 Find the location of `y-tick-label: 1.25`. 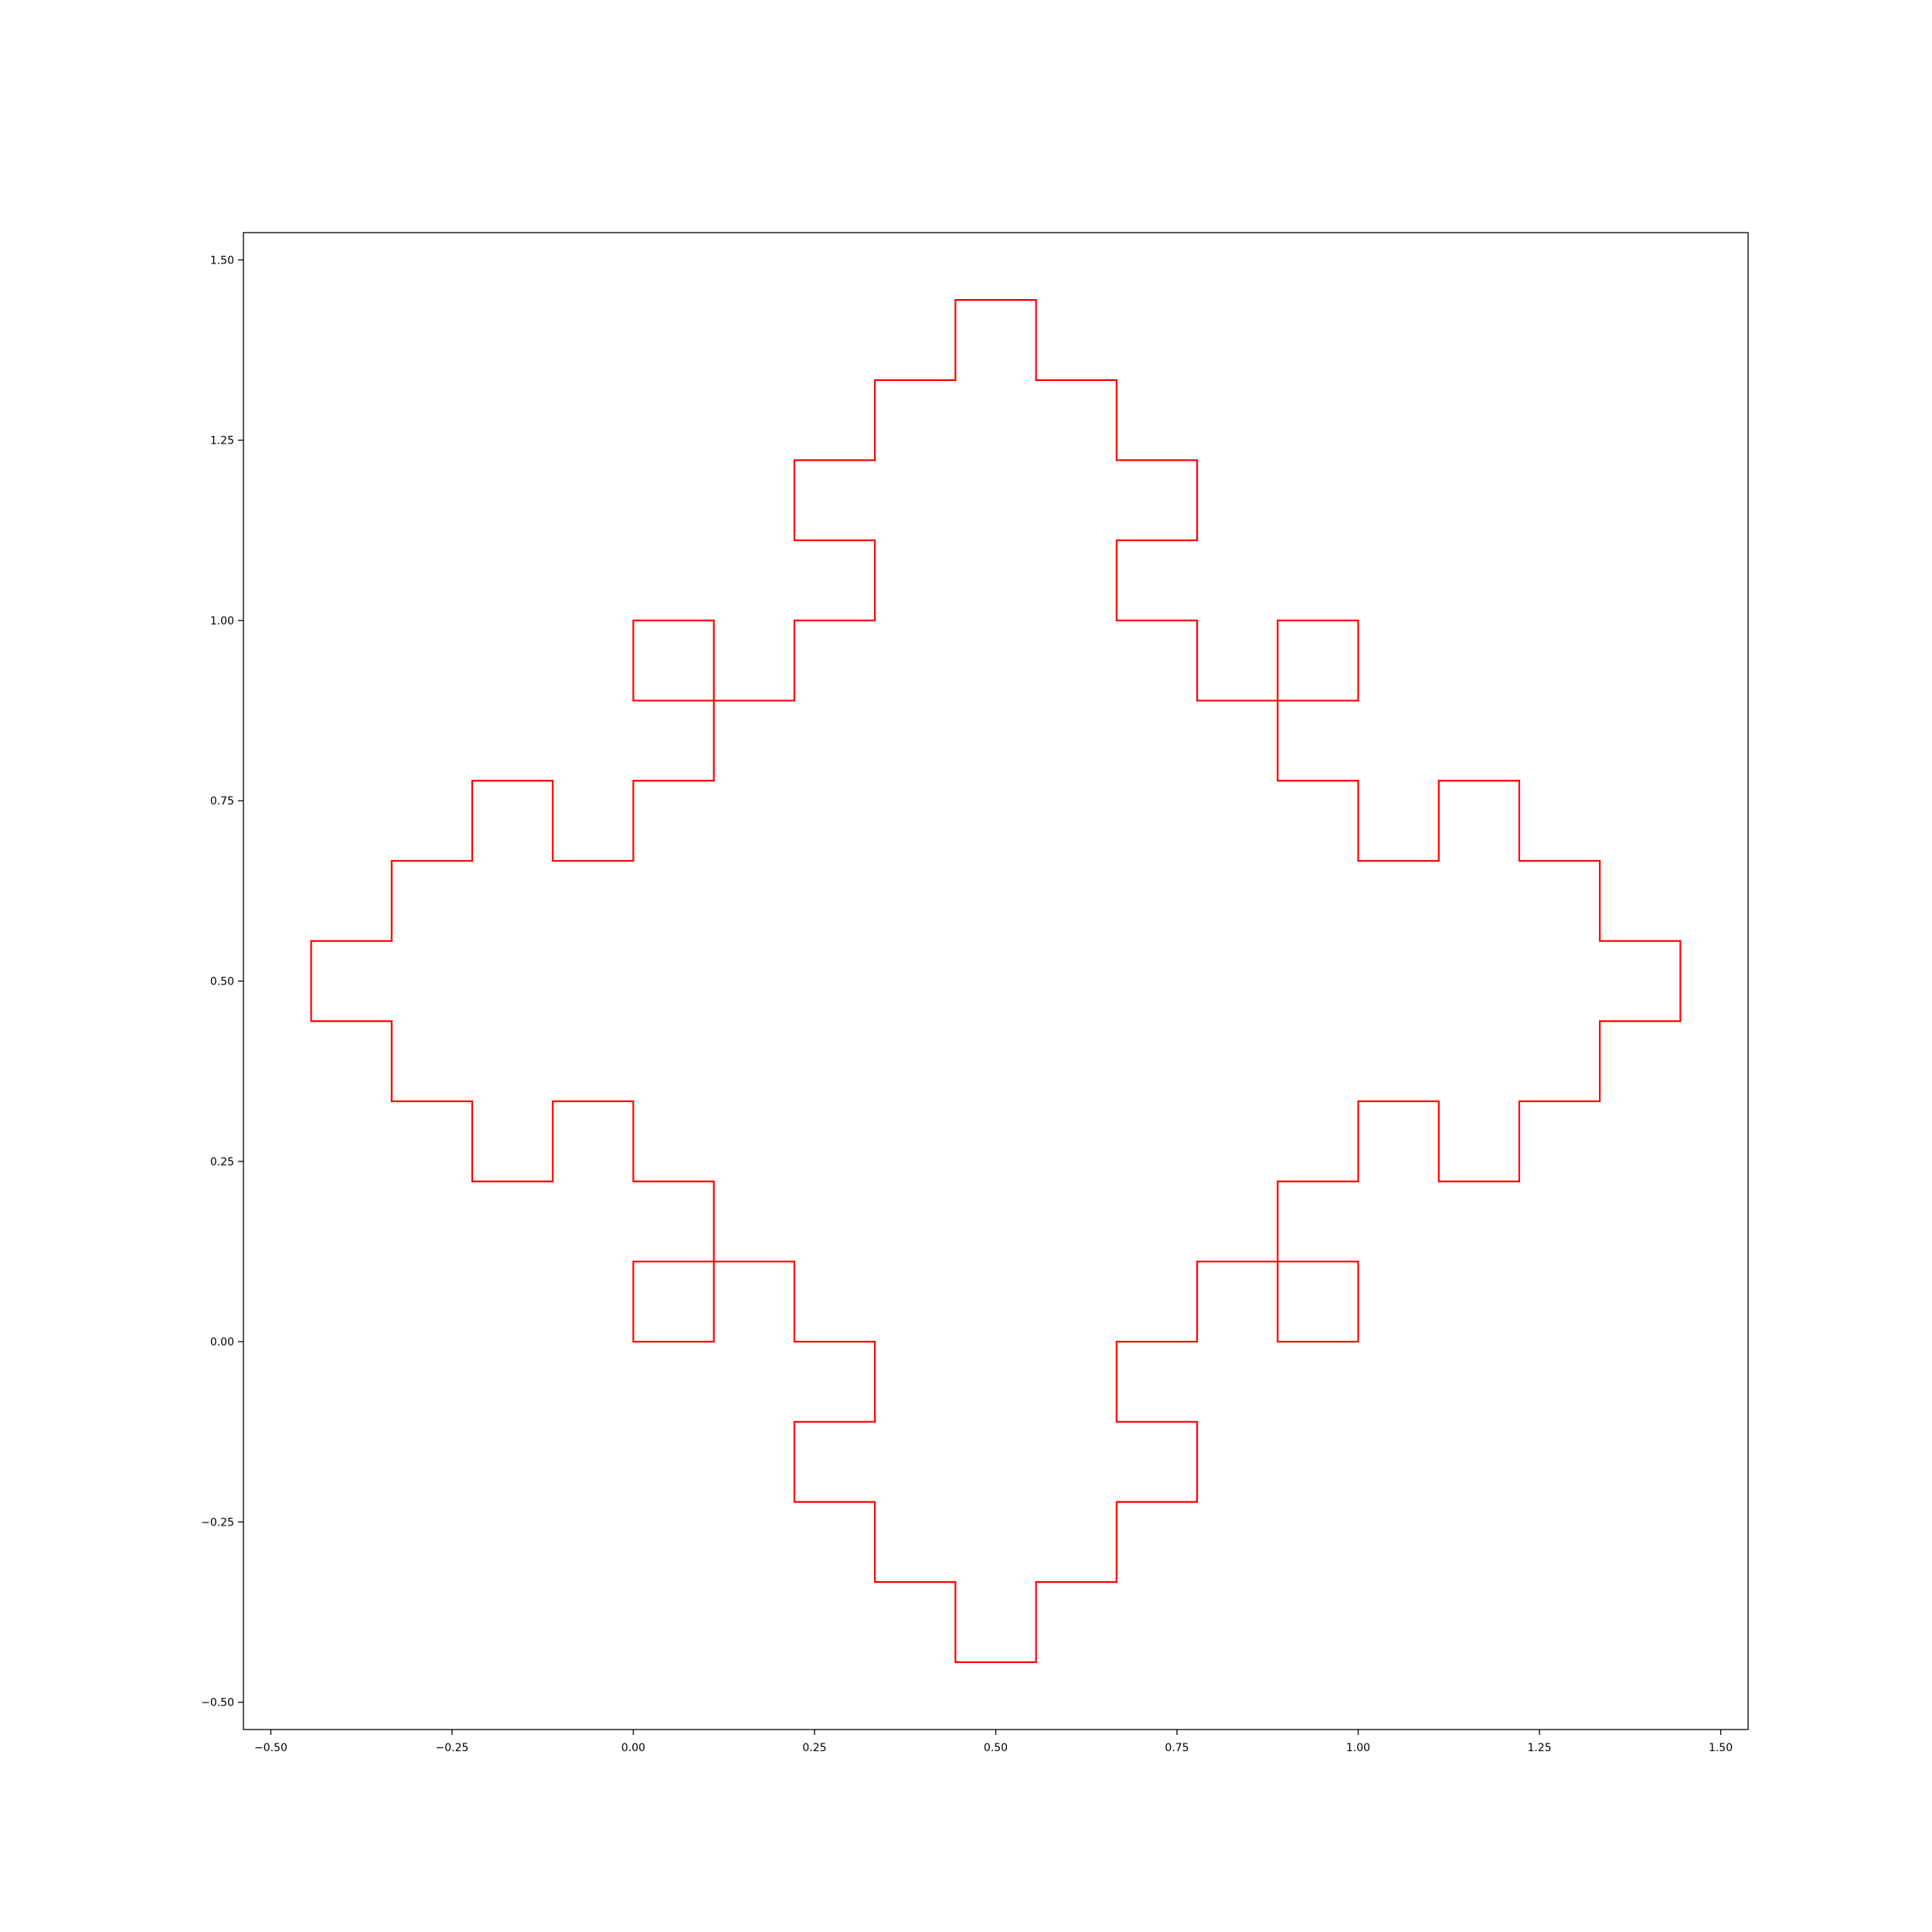

y-tick-label: 1.25 is located at coordinates (222, 441).